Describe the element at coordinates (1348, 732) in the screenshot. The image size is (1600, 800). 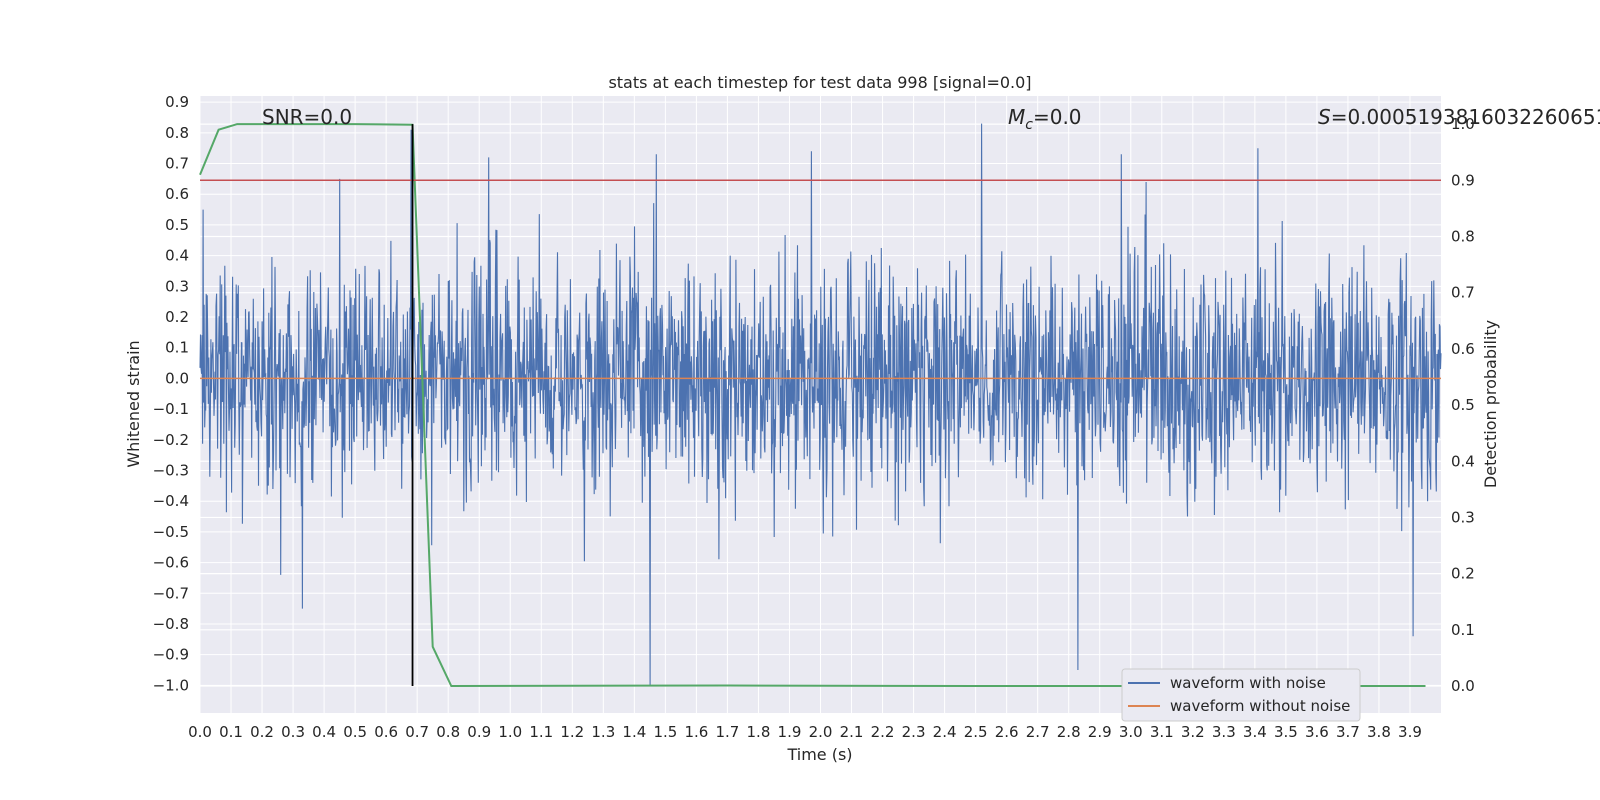
I see `x-tick-label: 3.7` at that location.